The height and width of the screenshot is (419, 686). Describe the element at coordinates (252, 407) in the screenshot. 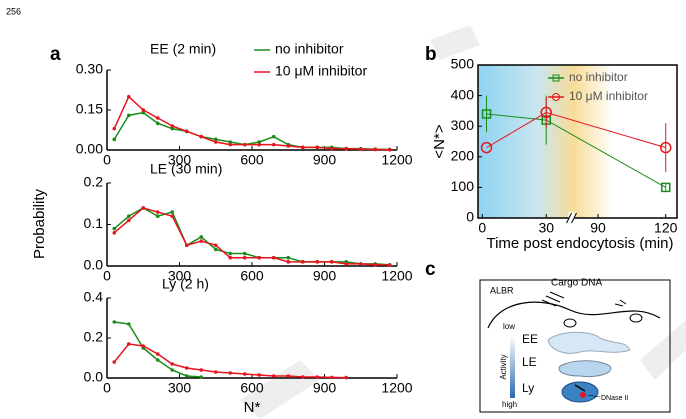

I see `x-axis-label: N*` at that location.